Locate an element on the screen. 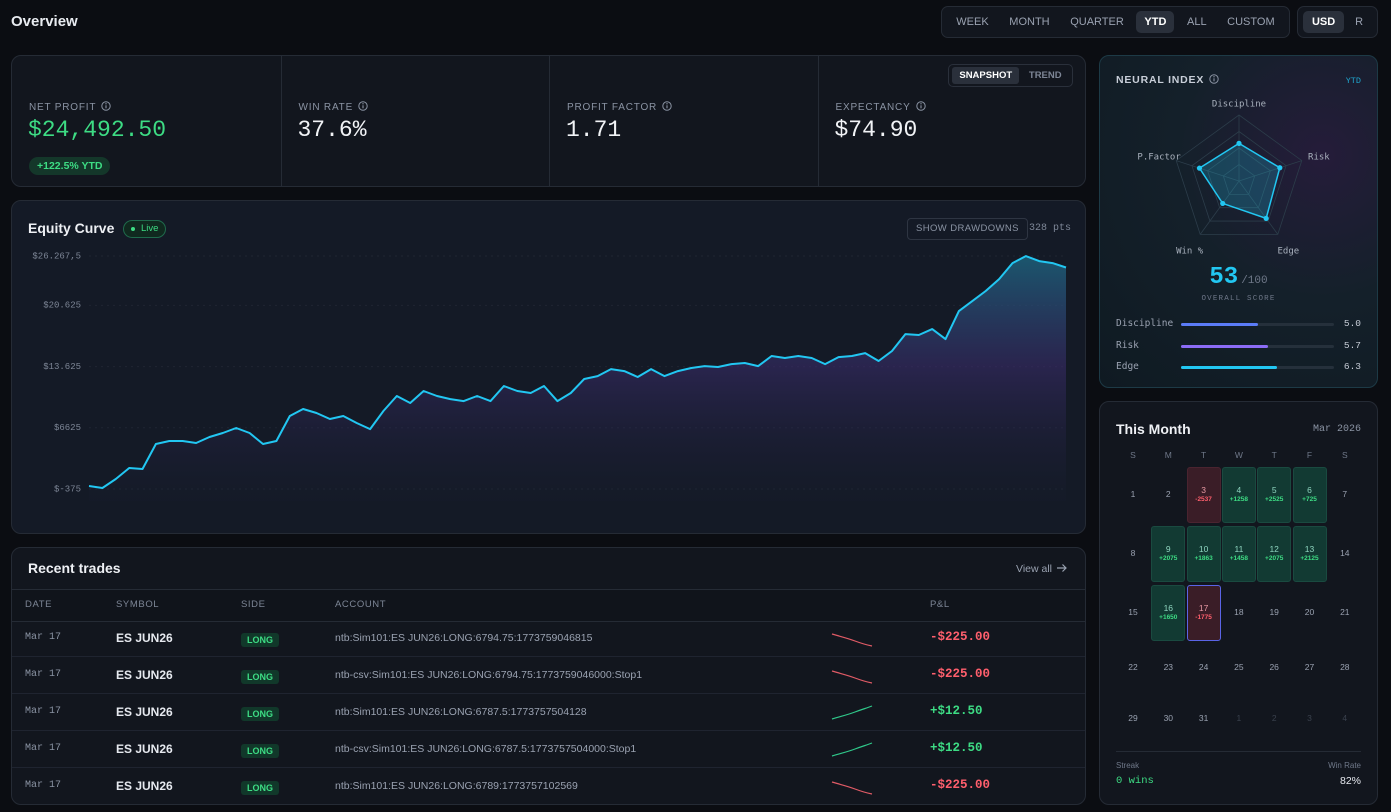  day-number: 29 is located at coordinates (1133, 718).